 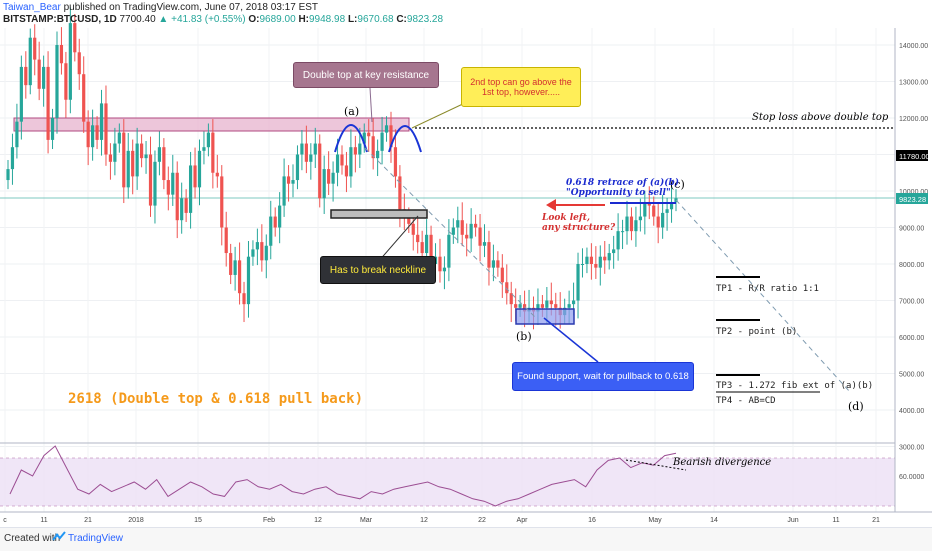 What do you see at coordinates (911, 229) in the screenshot?
I see `price-tick: 9000.00` at bounding box center [911, 229].